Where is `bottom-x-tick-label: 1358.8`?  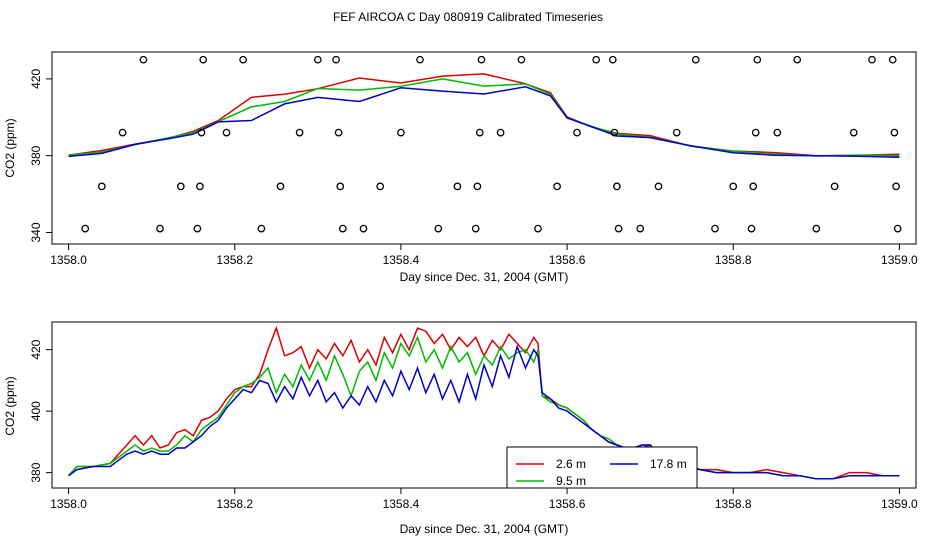
bottom-x-tick-label: 1358.8 is located at coordinates (733, 504).